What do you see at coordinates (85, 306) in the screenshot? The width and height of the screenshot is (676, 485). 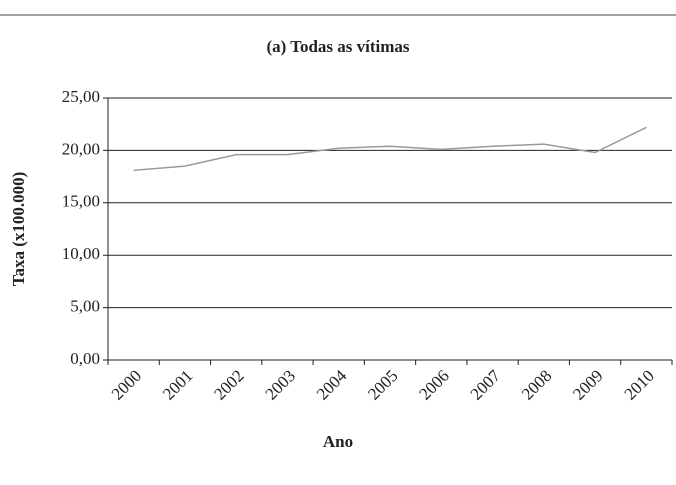 I see `y-tick-label: 5,00` at bounding box center [85, 306].